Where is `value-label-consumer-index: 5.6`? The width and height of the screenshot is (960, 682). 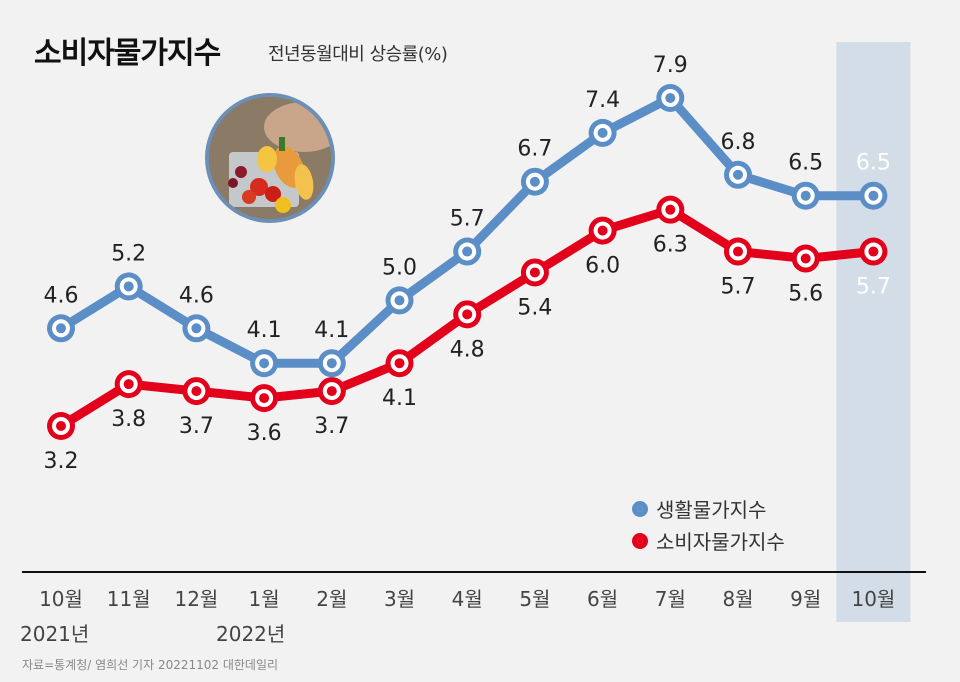
value-label-consumer-index: 5.6 is located at coordinates (805, 294).